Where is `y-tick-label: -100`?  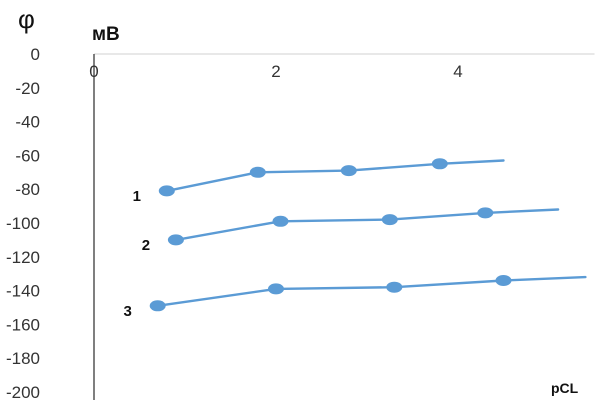 y-tick-label: -100 is located at coordinates (23, 223).